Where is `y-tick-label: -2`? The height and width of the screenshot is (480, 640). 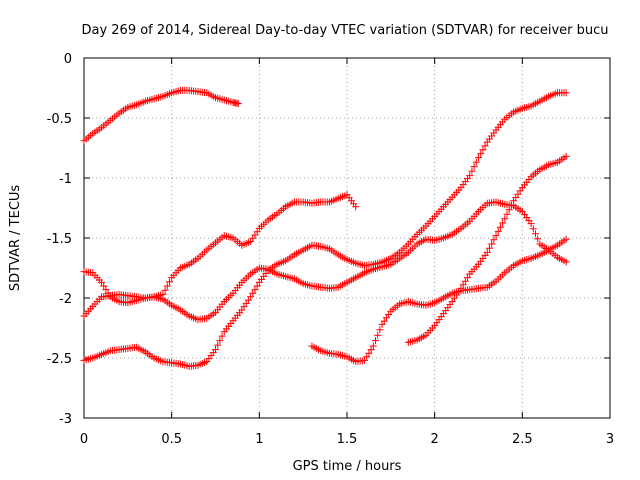
y-tick-label: -2 is located at coordinates (65, 299).